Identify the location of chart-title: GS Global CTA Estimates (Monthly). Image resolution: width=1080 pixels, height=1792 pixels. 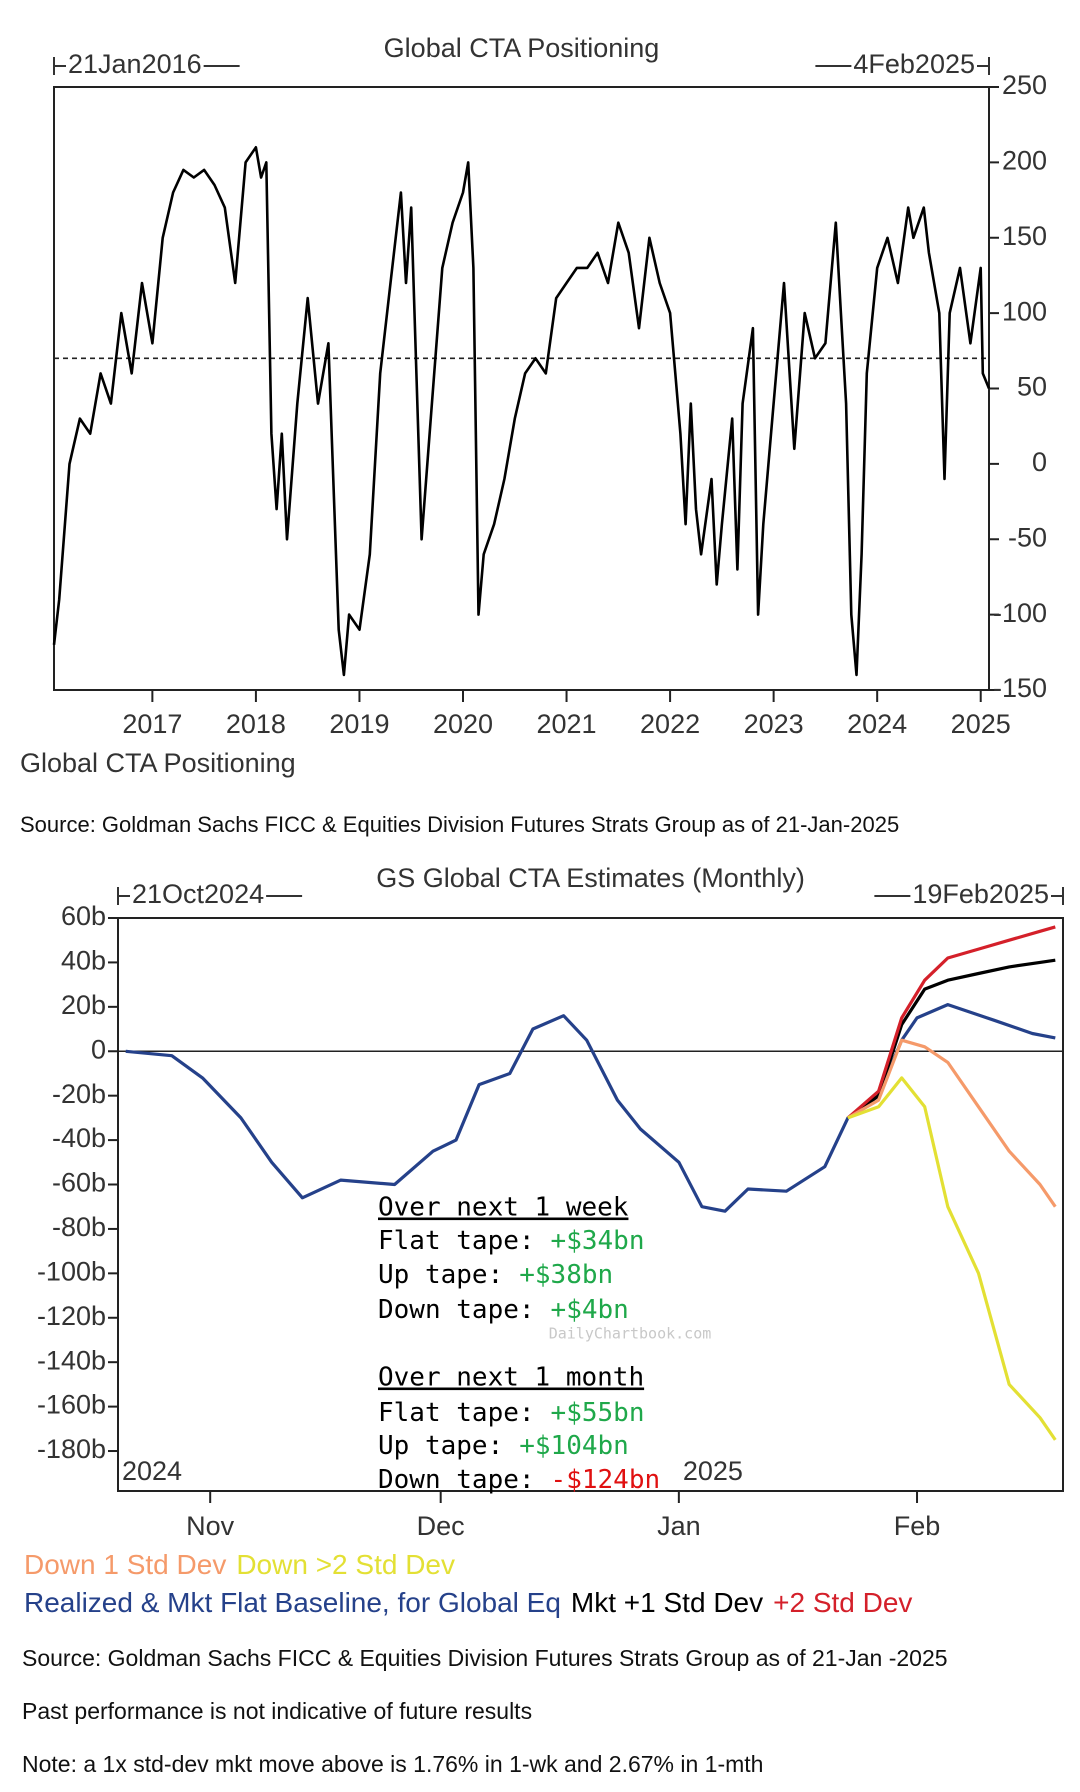
(590, 878).